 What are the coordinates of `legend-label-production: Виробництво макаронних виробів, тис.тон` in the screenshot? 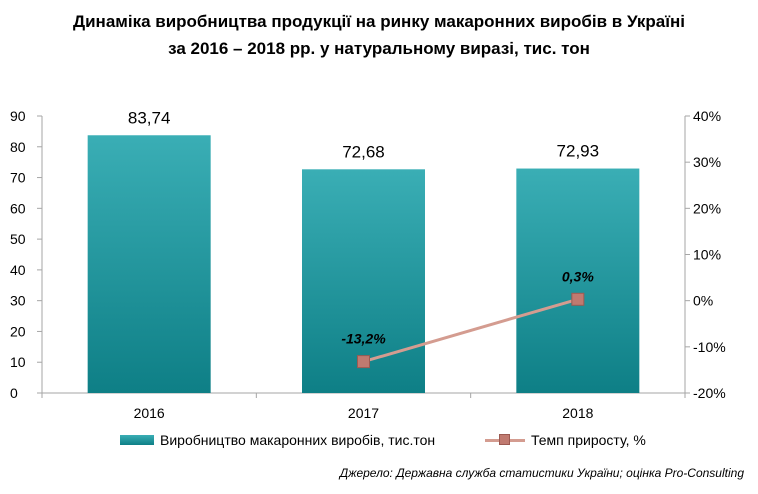 It's located at (298, 440).